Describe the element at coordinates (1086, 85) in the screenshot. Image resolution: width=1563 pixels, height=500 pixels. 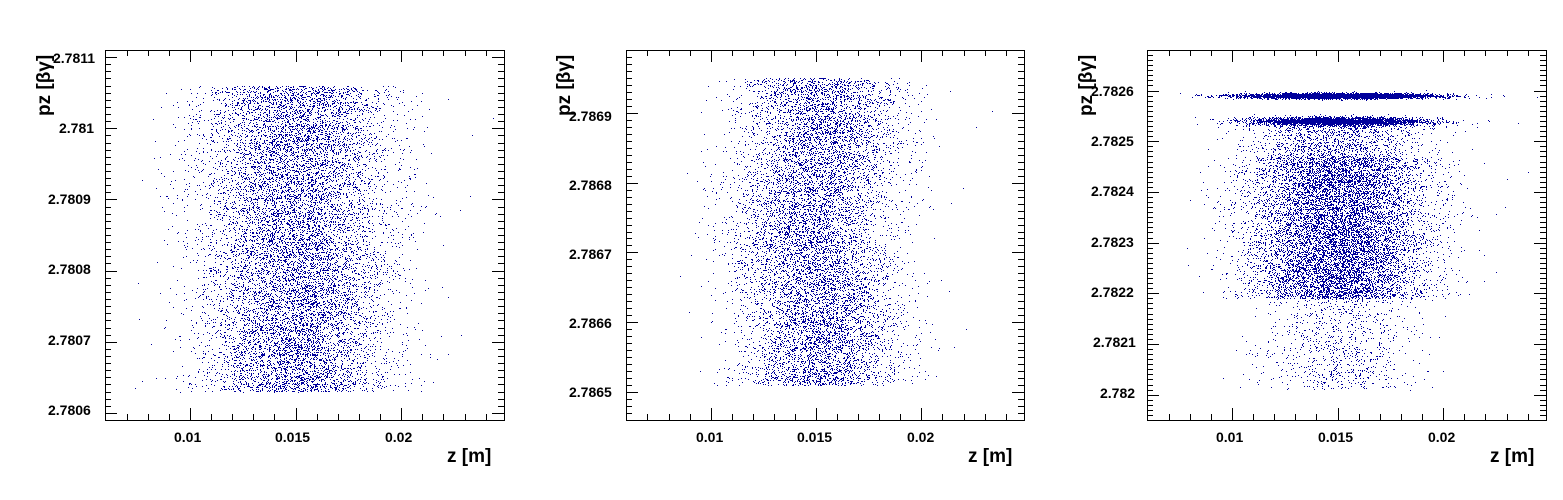
I see `y-axis-label-3: pz [βγ]` at that location.